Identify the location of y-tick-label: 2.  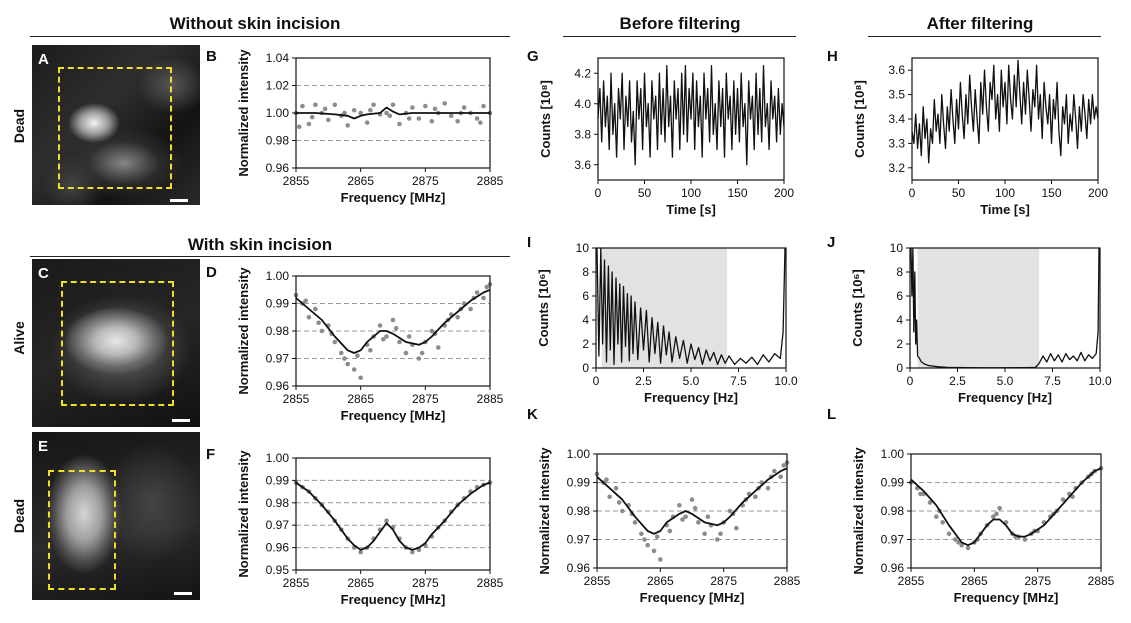
(585, 344).